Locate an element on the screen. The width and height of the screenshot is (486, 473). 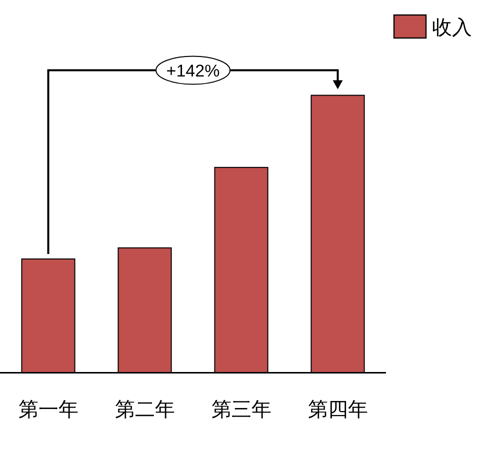
x-tick-label: 第四年 is located at coordinates (338, 410).